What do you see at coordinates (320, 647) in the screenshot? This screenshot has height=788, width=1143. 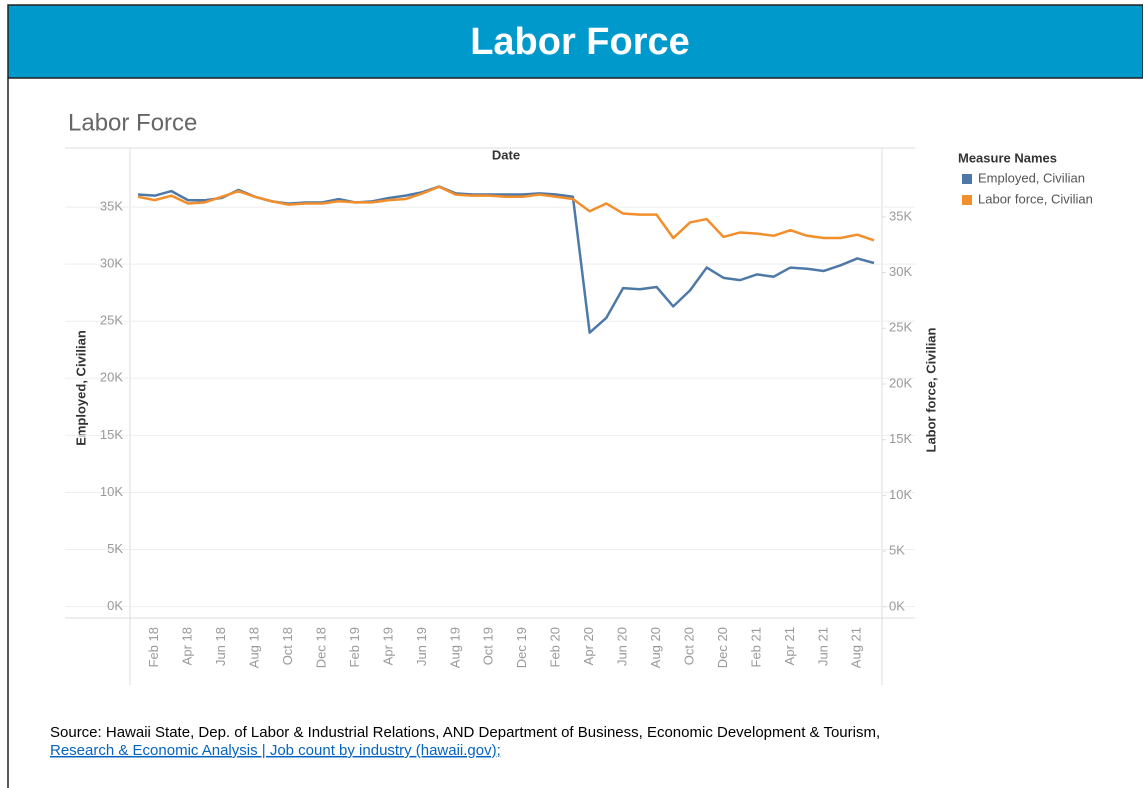 I see `x-tick-label: Dec 18` at bounding box center [320, 647].